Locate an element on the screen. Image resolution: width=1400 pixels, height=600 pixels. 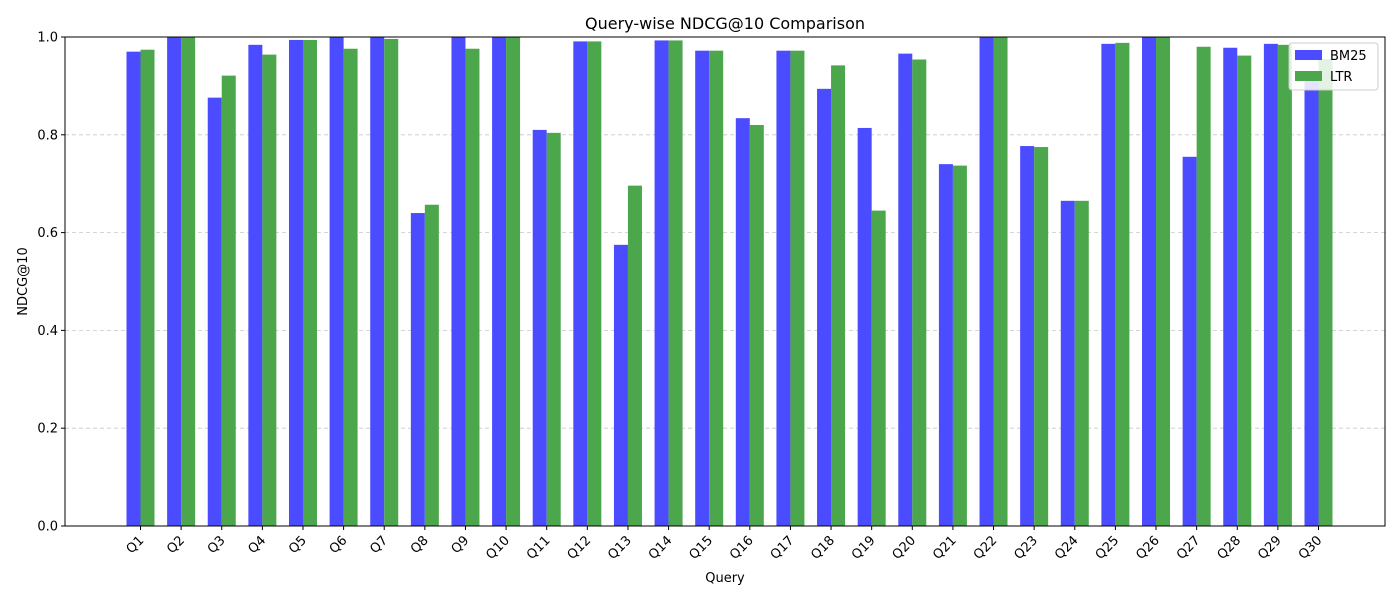
bar-bm25-q9 is located at coordinates (458, 281).